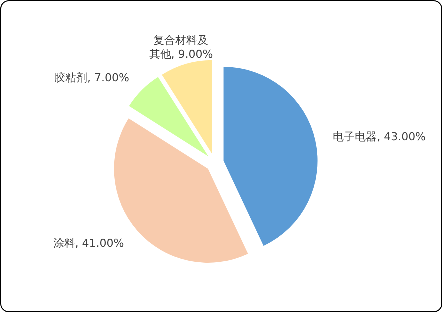 The image size is (443, 313). Describe the element at coordinates (88, 243) in the screenshot. I see `slice-label: 涂料, 41.00%` at that location.